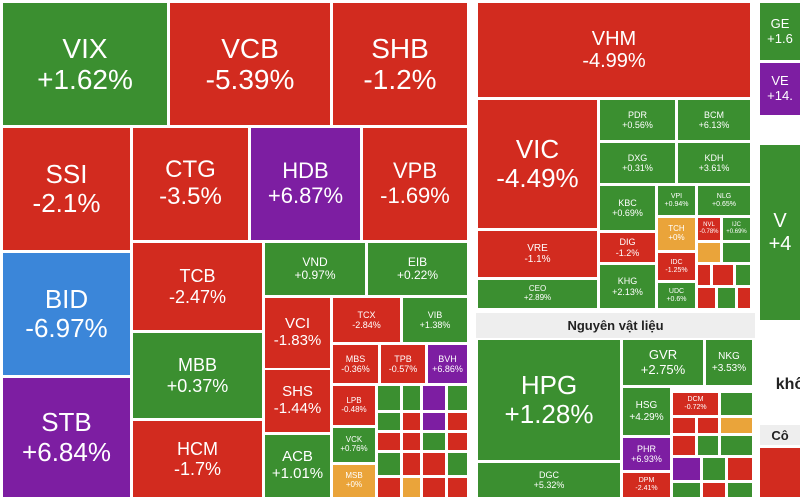 The image size is (800, 500). Describe the element at coordinates (297, 408) in the screenshot. I see `change-label: -1.44%` at that location.